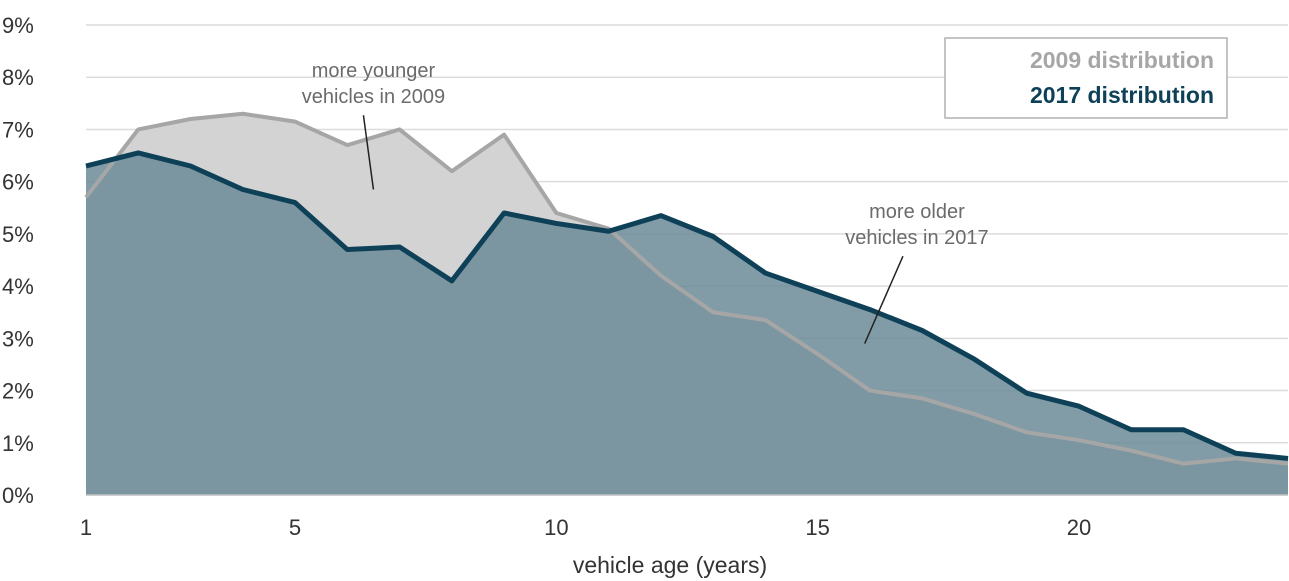 The width and height of the screenshot is (1289, 581). What do you see at coordinates (18, 391) in the screenshot?
I see `y-tick-label: 2%` at bounding box center [18, 391].